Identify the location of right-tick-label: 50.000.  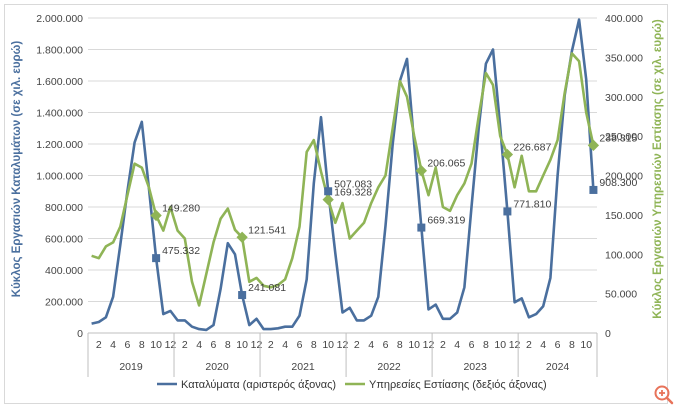
(621, 295).